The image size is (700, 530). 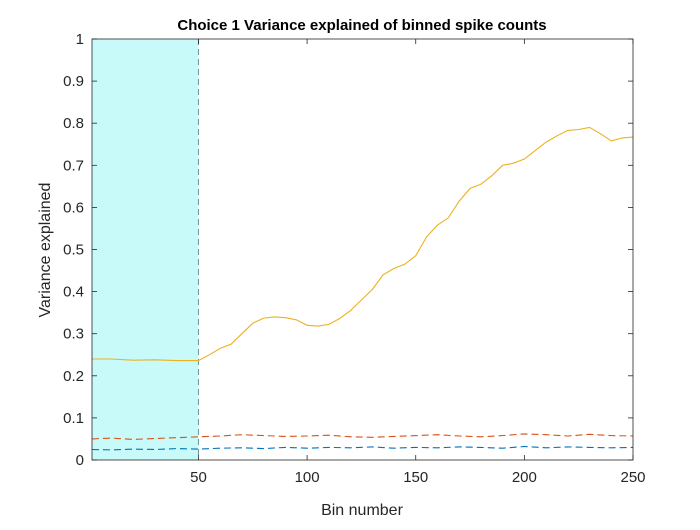 What do you see at coordinates (145, 249) in the screenshot?
I see `shaded-region` at bounding box center [145, 249].